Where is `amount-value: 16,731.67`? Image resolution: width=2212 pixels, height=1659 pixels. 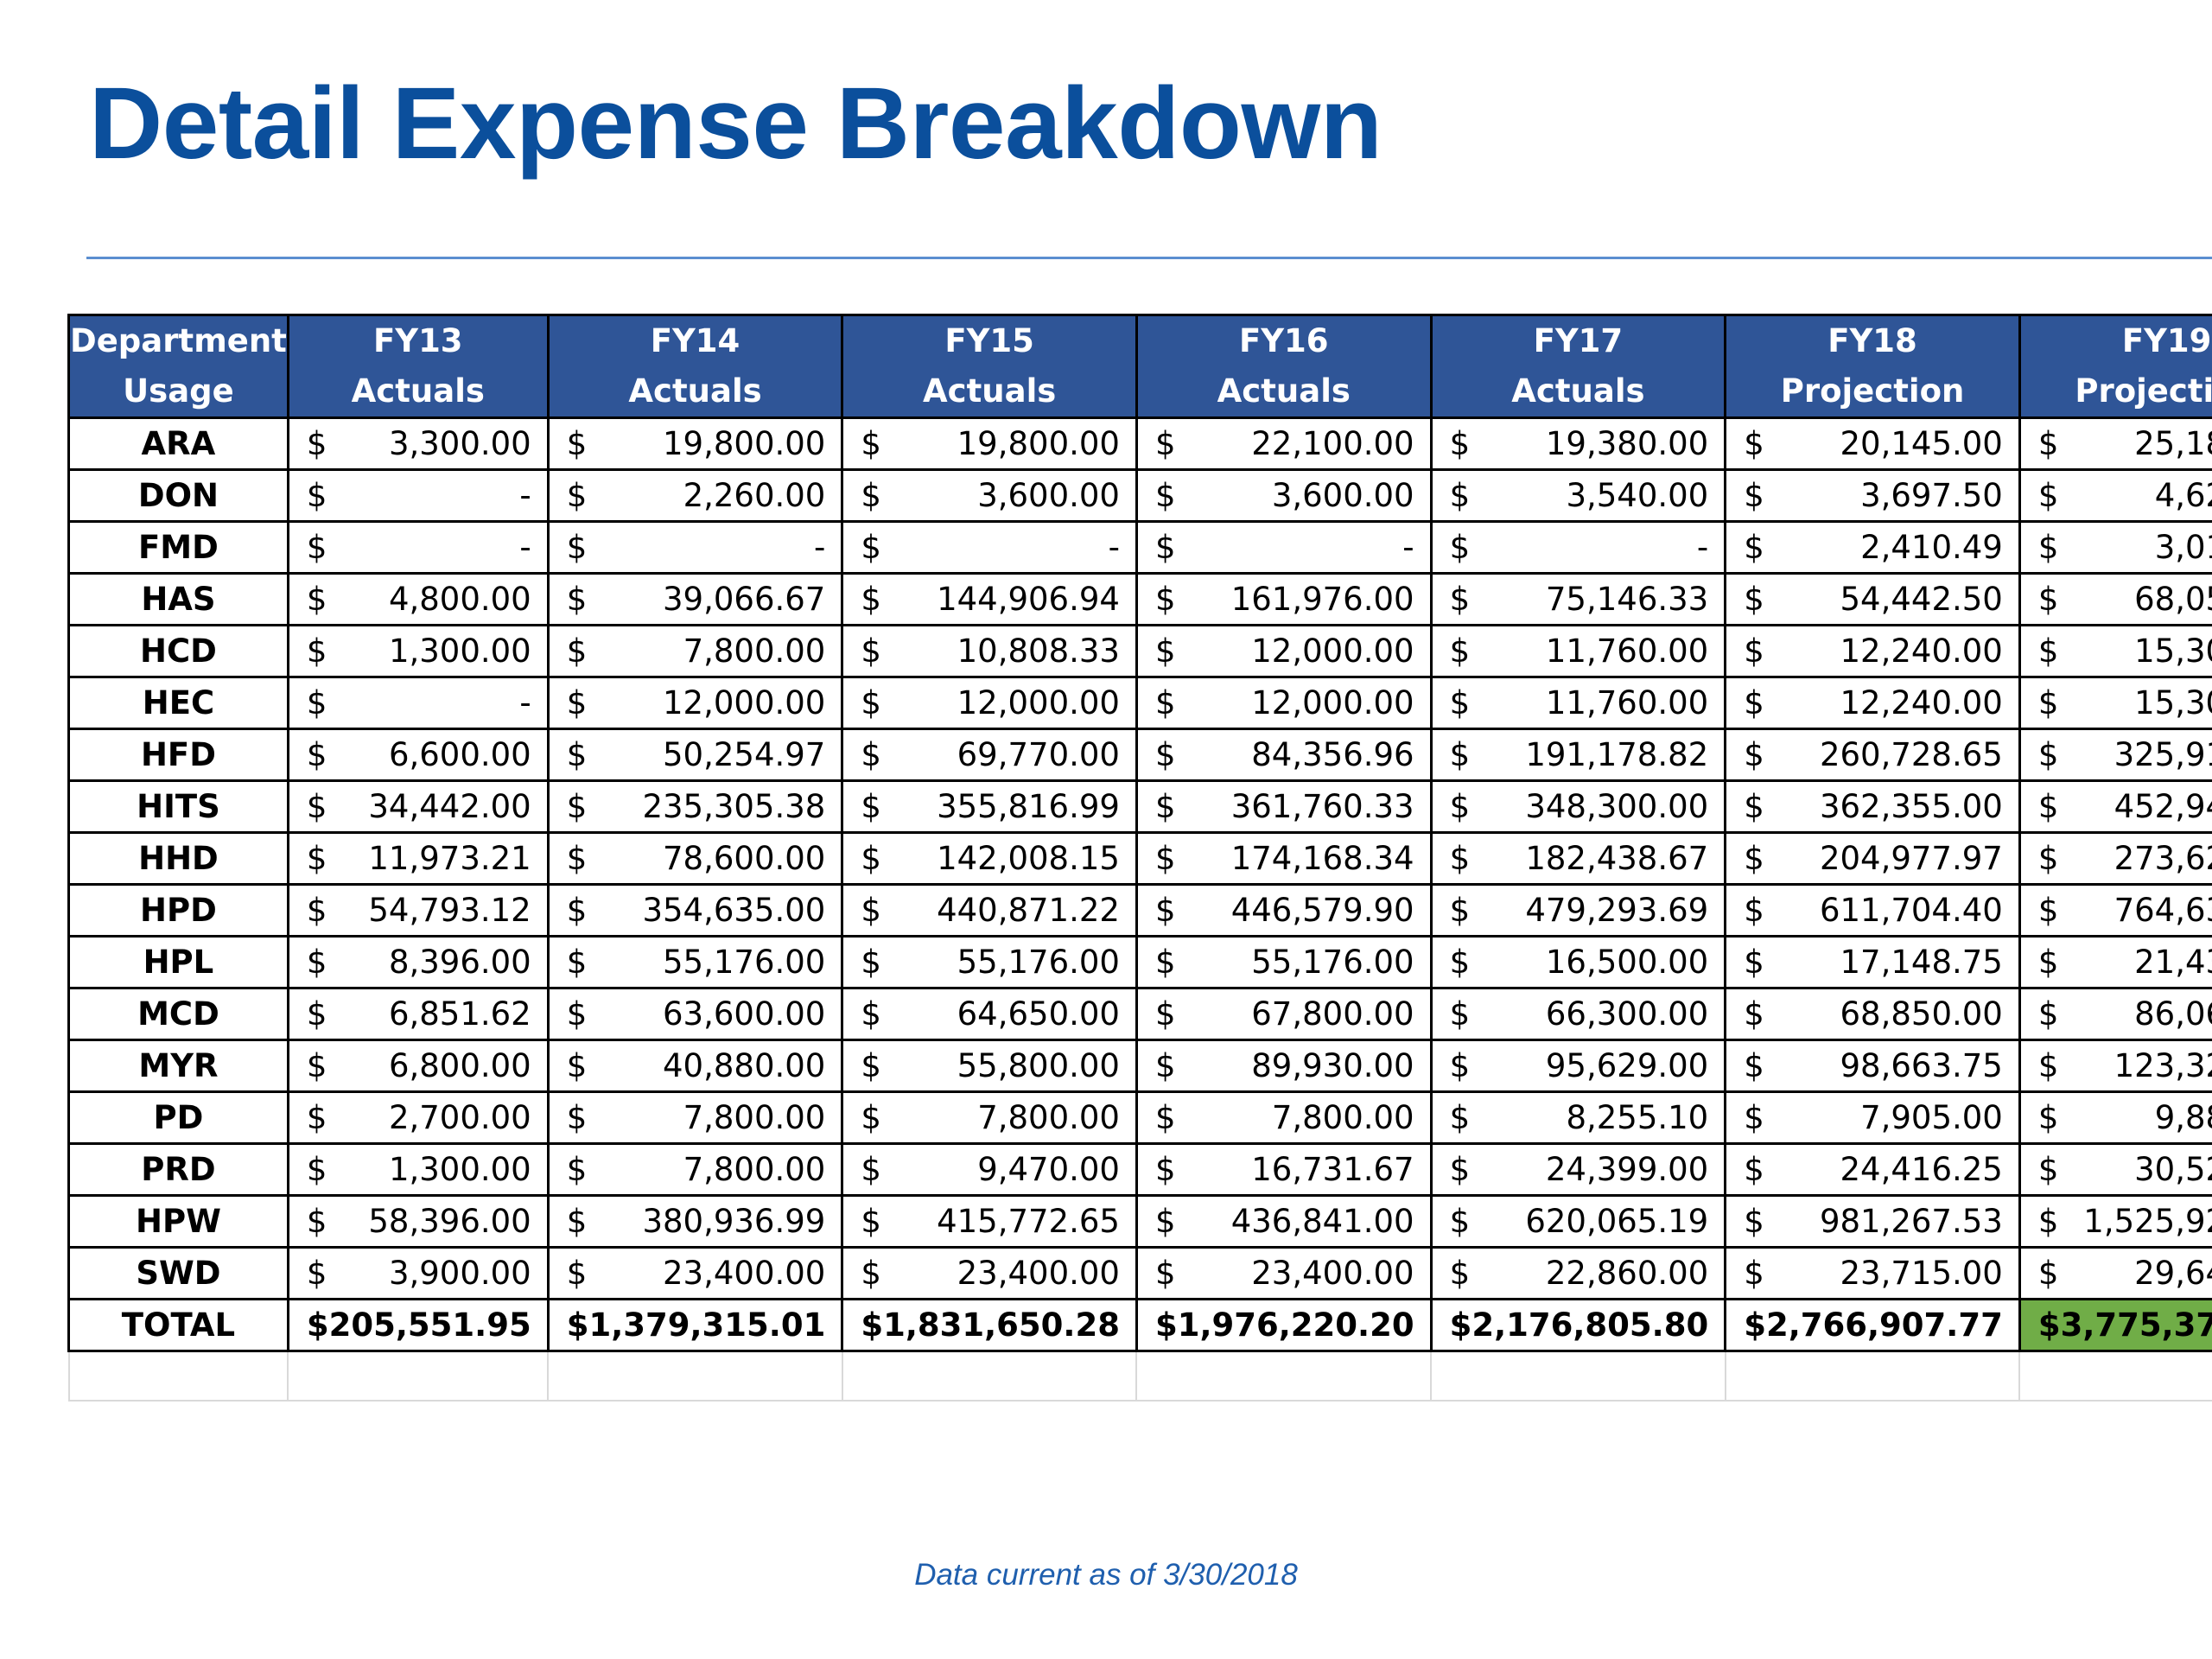
amount-value: 16,731.67 is located at coordinates (1332, 1169).